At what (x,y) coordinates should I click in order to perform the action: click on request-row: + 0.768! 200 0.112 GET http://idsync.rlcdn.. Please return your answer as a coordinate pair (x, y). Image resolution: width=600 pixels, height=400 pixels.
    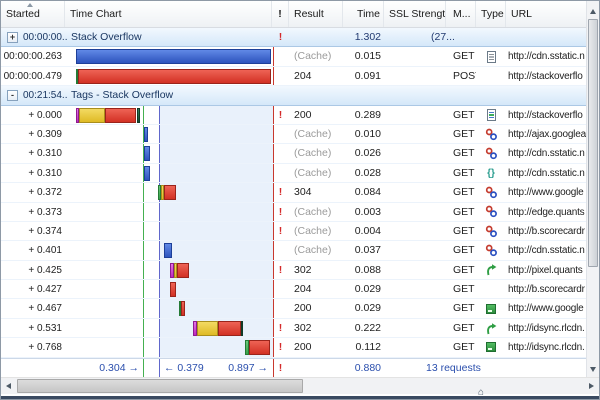
    Looking at the image, I should click on (293, 348).